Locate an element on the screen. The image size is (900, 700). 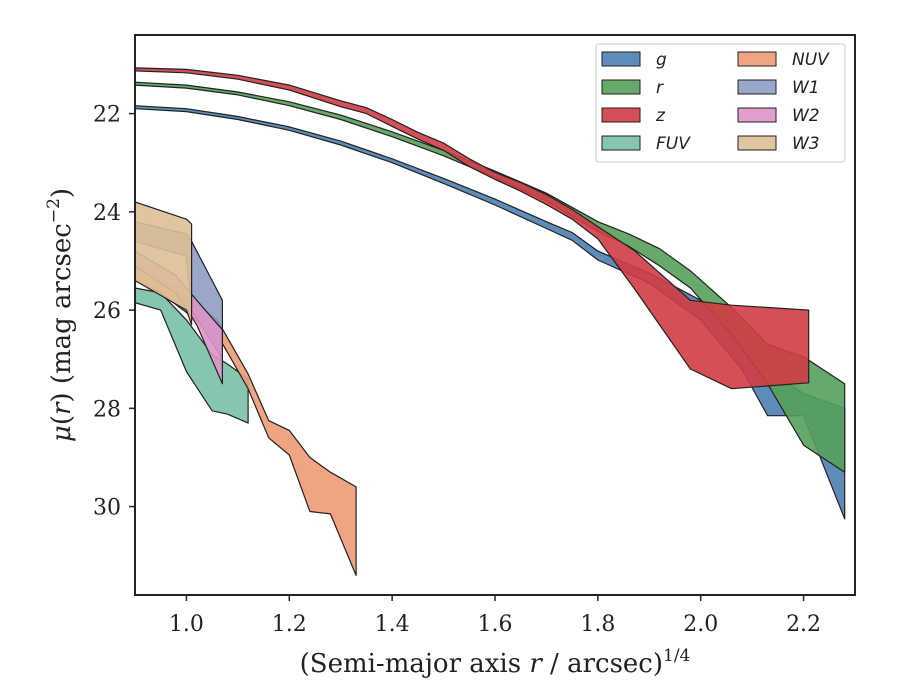
legend-label-W1: W1 is located at coordinates (806, 88).